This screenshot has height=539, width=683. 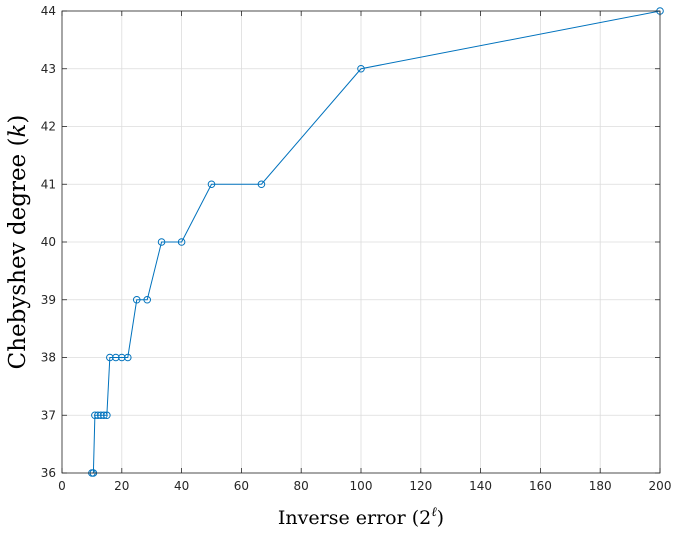 I want to click on y-tick-label: 41, so click(x=48, y=184).